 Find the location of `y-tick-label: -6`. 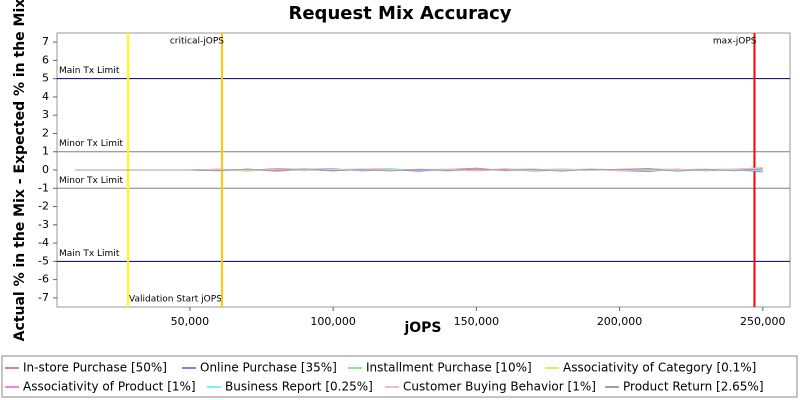

y-tick-label: -6 is located at coordinates (43, 279).